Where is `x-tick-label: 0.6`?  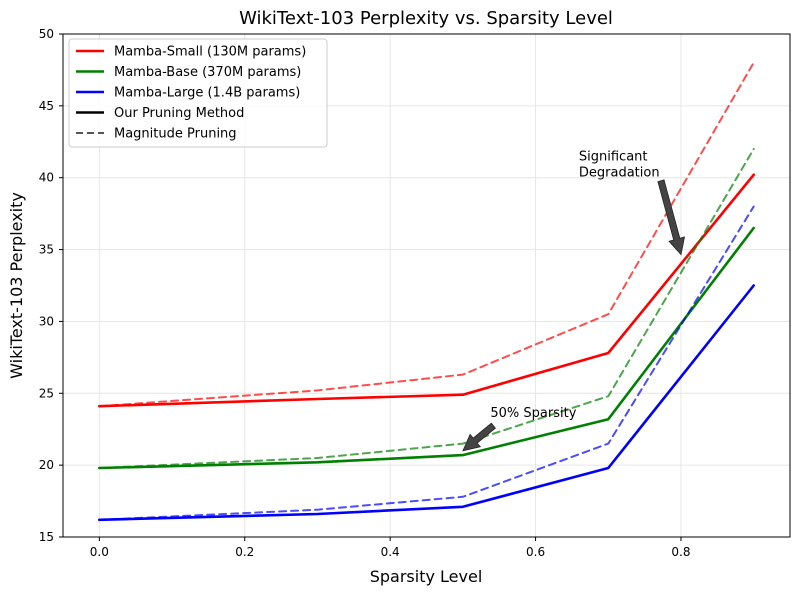
x-tick-label: 0.6 is located at coordinates (535, 552).